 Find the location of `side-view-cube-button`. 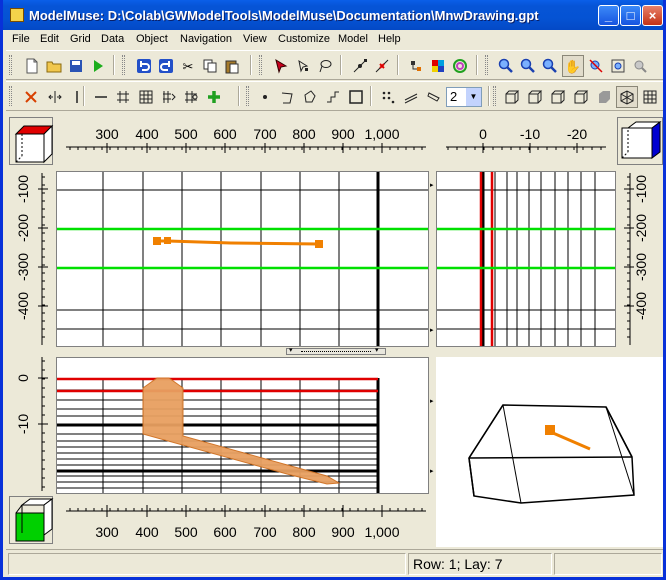

side-view-cube-button is located at coordinates (640, 141).